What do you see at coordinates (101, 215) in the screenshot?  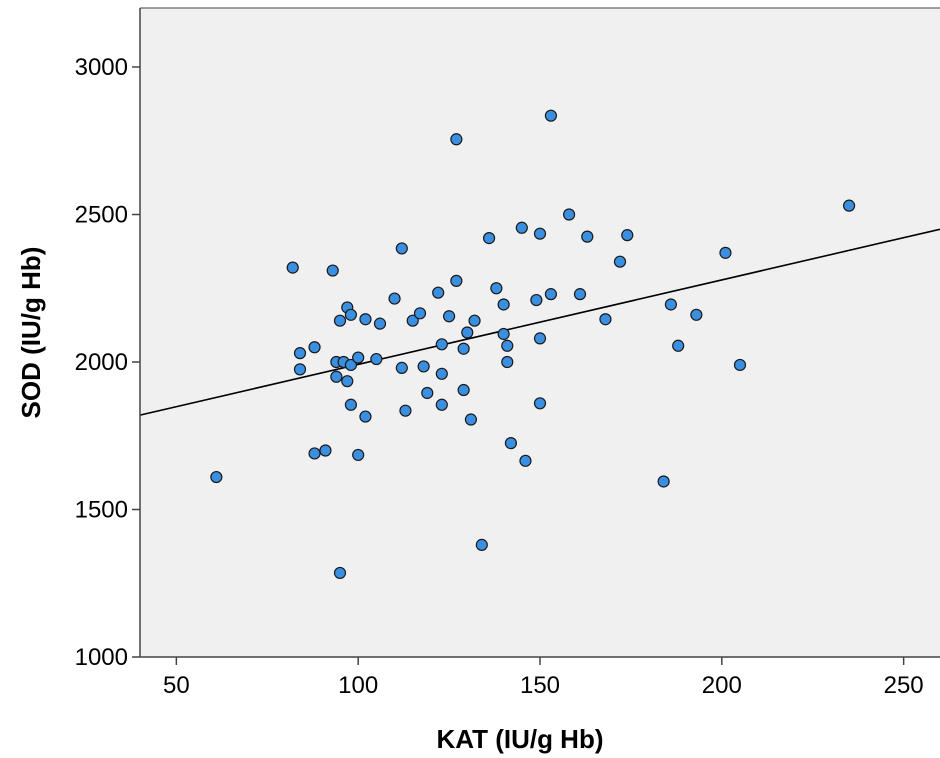 I see `y-tick-label: 2500` at bounding box center [101, 215].